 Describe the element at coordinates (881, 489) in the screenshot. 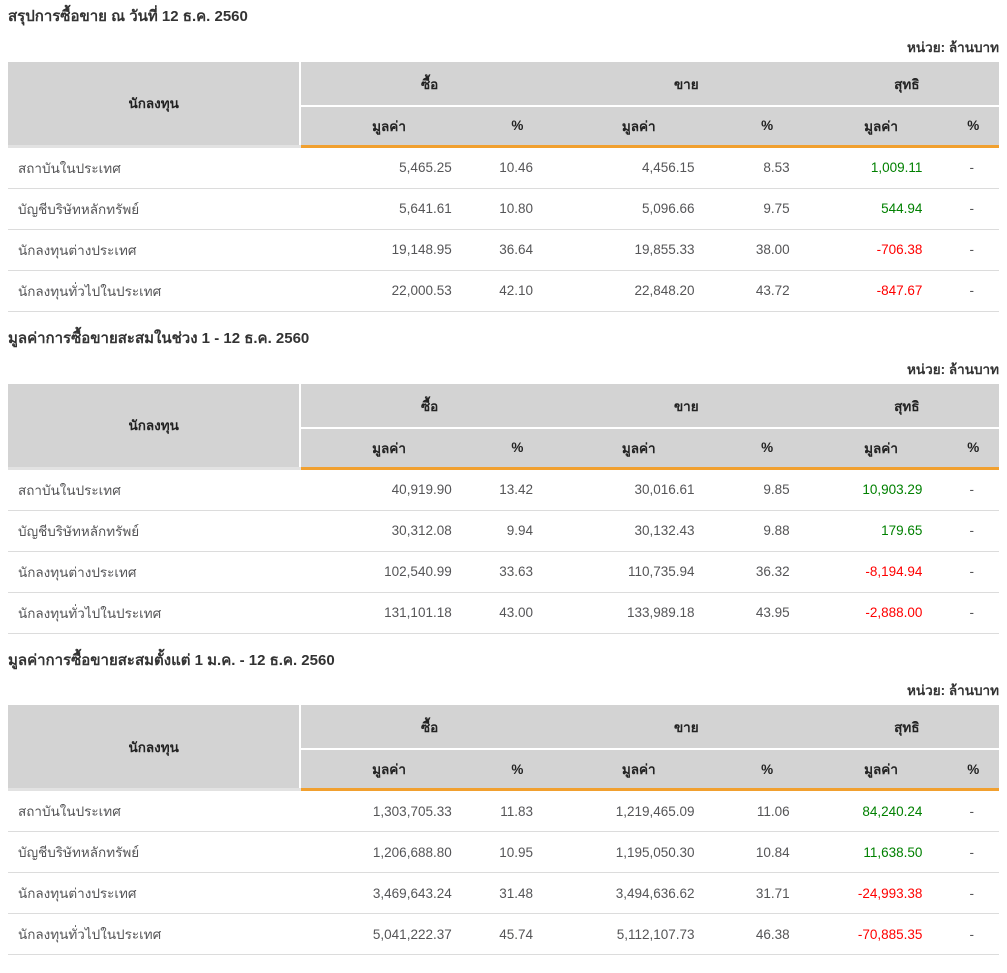

I see `cell-net-value: 10,903.29` at that location.